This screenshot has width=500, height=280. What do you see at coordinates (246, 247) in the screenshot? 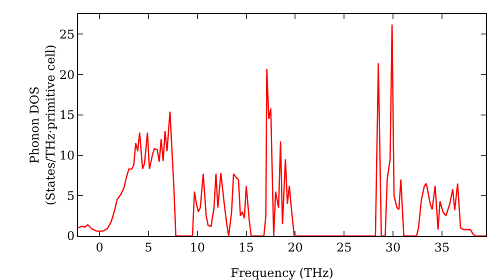
I see `x-tick-label: 15` at bounding box center [246, 247].